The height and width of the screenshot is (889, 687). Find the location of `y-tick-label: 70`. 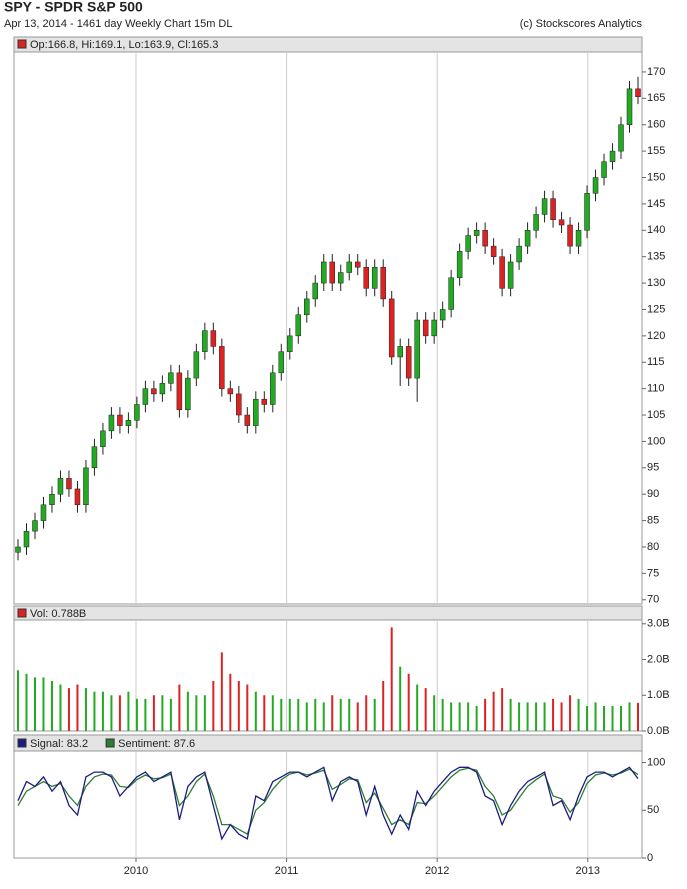

y-tick-label: 70 is located at coordinates (653, 600).